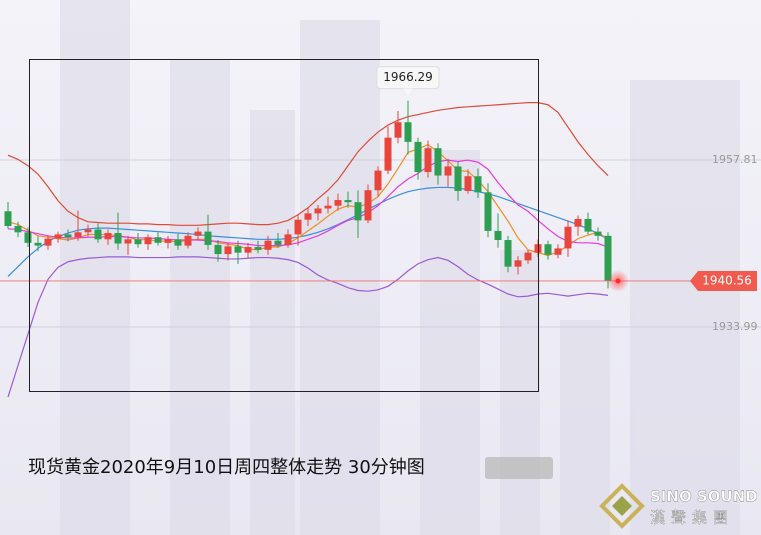 The image size is (761, 535). I want to click on y-tick-label: 1933.99, so click(735, 326).